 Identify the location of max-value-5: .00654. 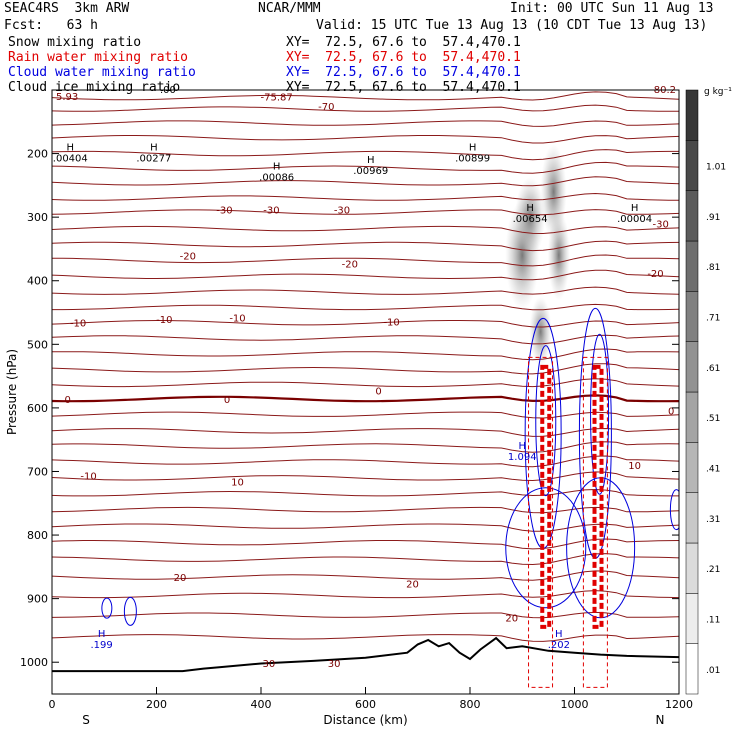
(530, 219).